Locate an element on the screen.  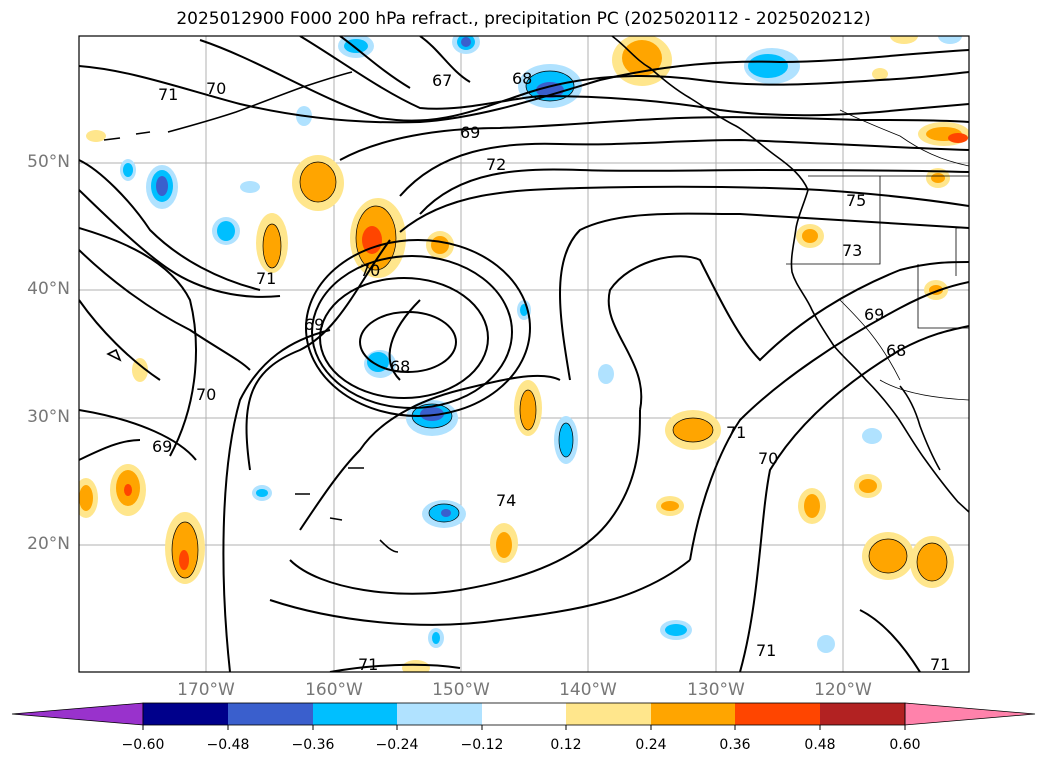
lon-label: 150°W is located at coordinates (461, 690).